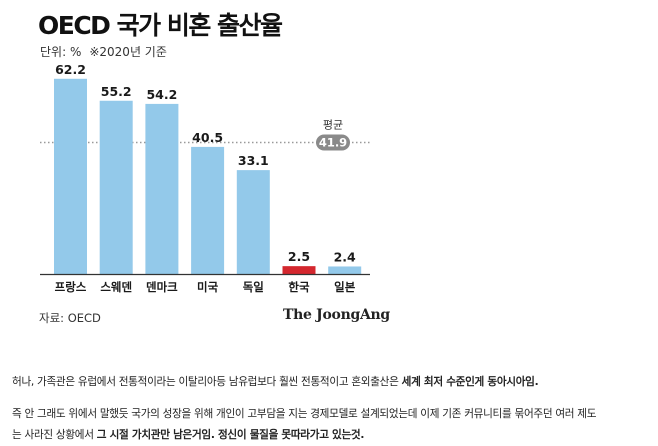  I want to click on base-year-note: ※2020년 기준, so click(128, 52).